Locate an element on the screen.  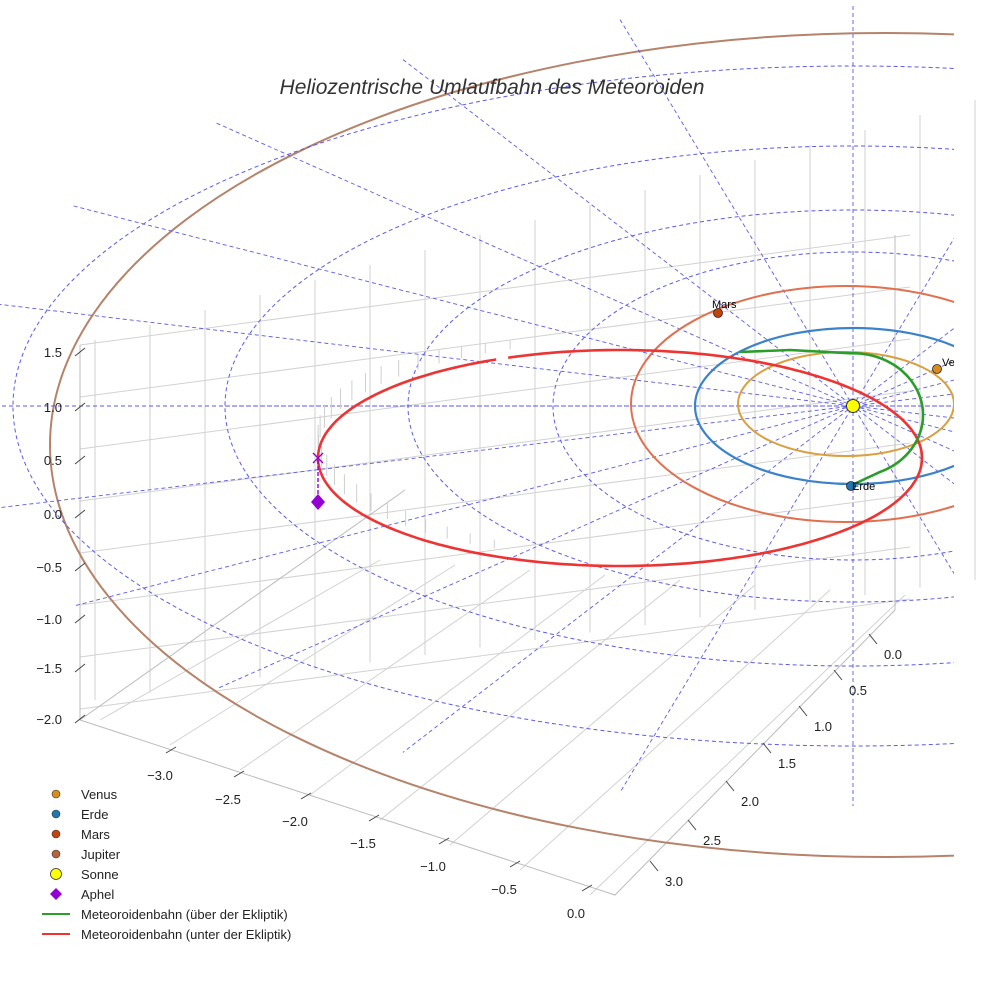
y-tick-label: 0.0 is located at coordinates (893, 654).